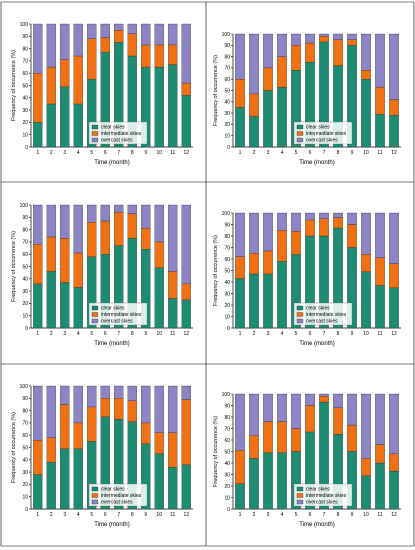 This screenshot has width=415, height=550. What do you see at coordinates (25, 292) in the screenshot?
I see `y-tick-label: 30` at bounding box center [25, 292].